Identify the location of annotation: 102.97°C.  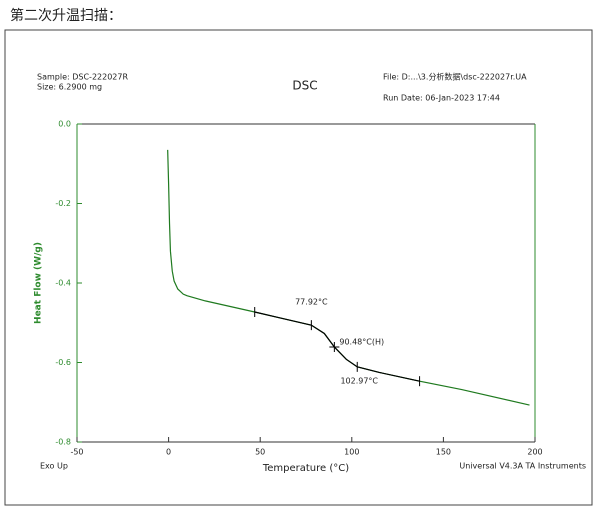
(359, 380).